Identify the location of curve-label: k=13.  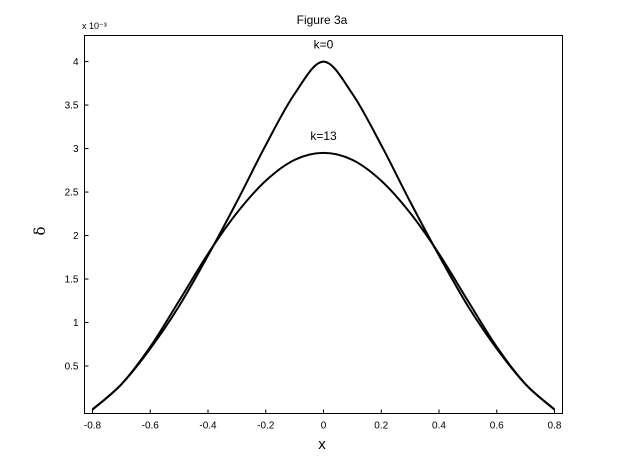
(323, 136).